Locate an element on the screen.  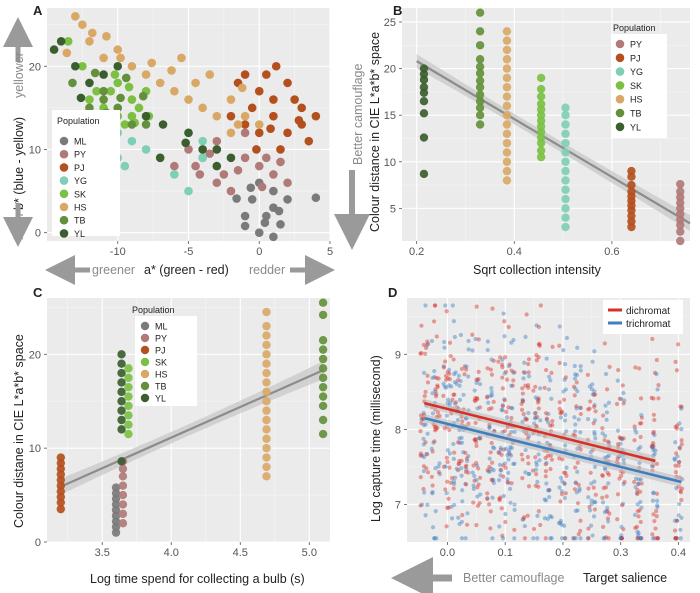
legend-label-trichromat: trichromat is located at coordinates (648, 324).